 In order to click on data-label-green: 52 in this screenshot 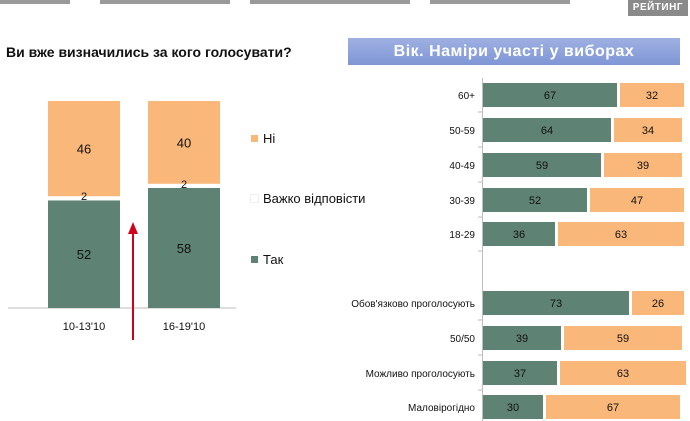, I will do `click(535, 201)`.